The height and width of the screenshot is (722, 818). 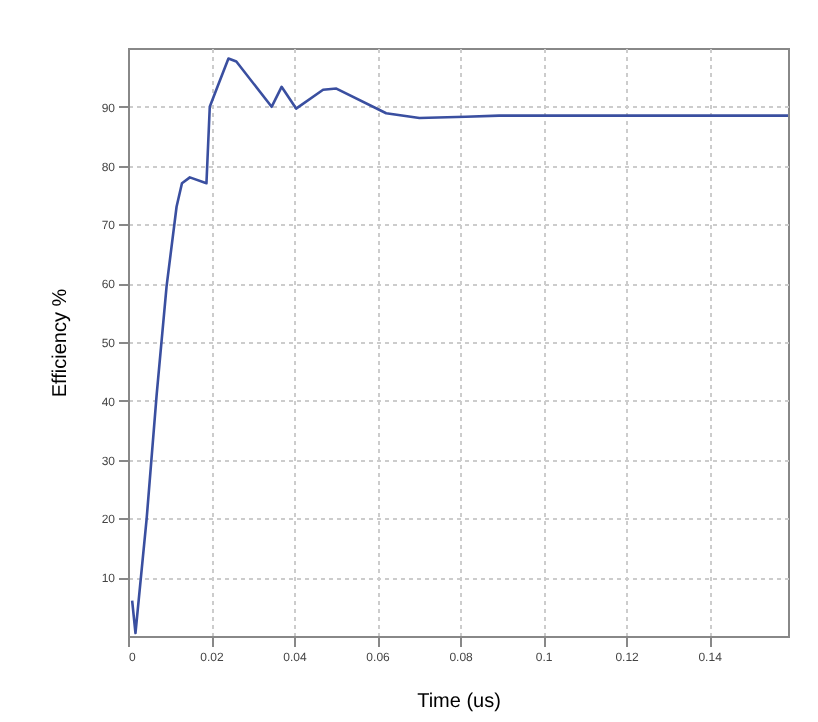 I want to click on y-axis-title: Efficiency %, so click(x=60, y=343).